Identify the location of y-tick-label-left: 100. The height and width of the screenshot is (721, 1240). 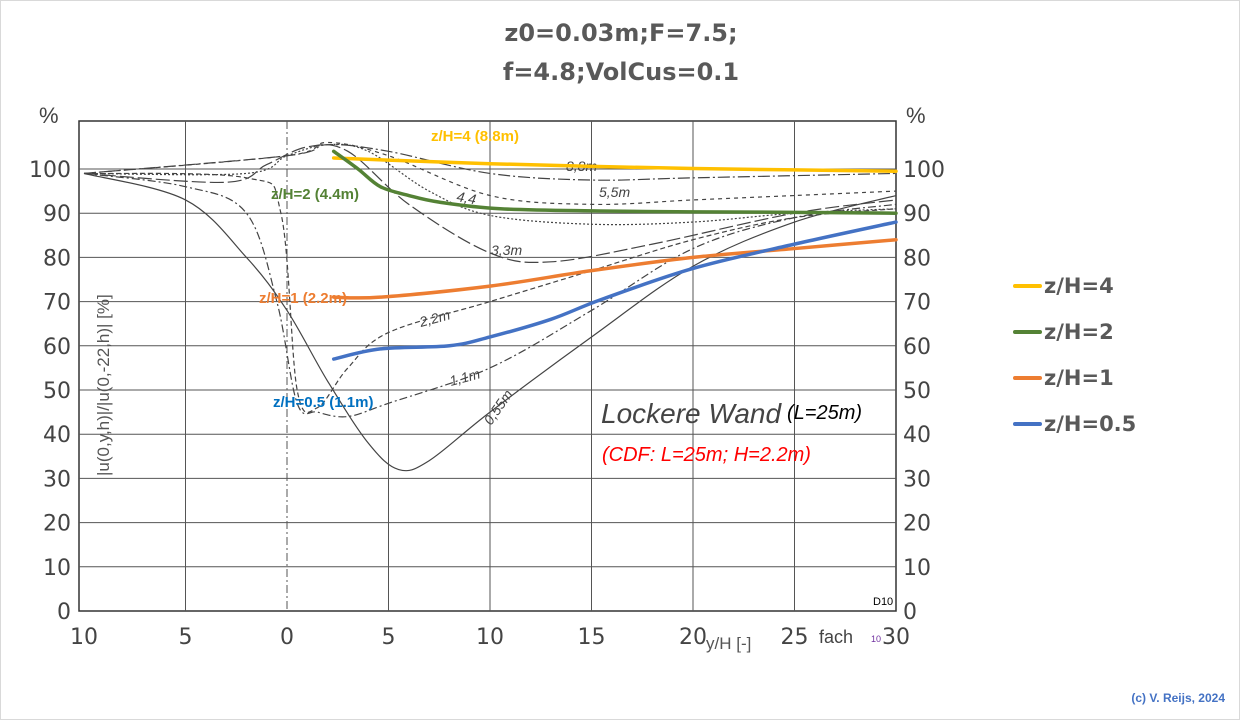
(50, 170).